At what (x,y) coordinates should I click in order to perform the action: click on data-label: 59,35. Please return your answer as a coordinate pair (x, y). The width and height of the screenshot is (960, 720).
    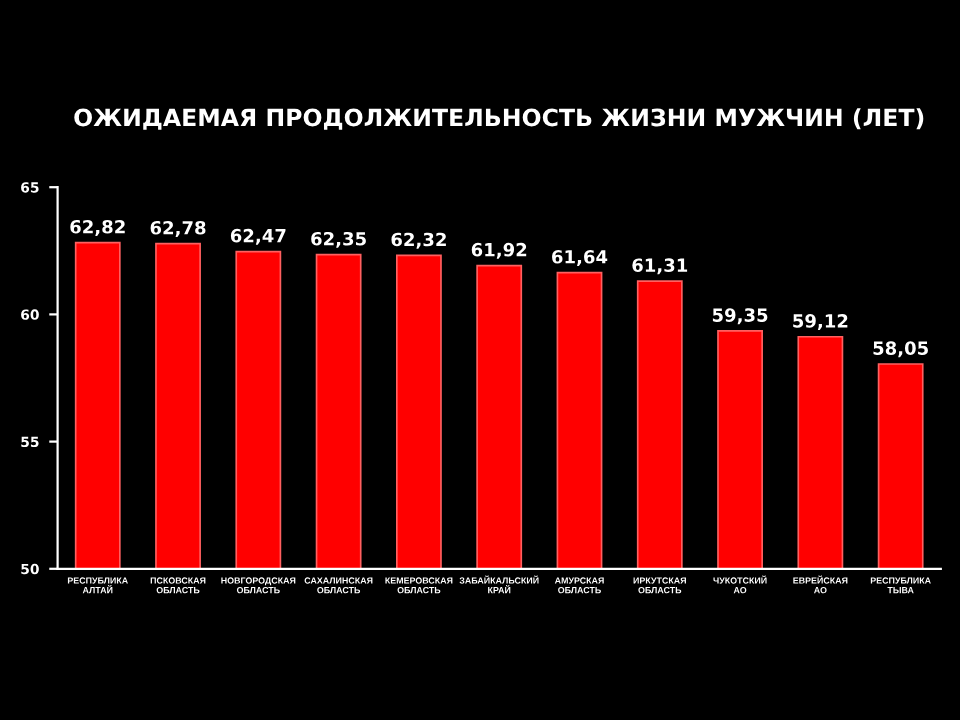
    Looking at the image, I should click on (740, 316).